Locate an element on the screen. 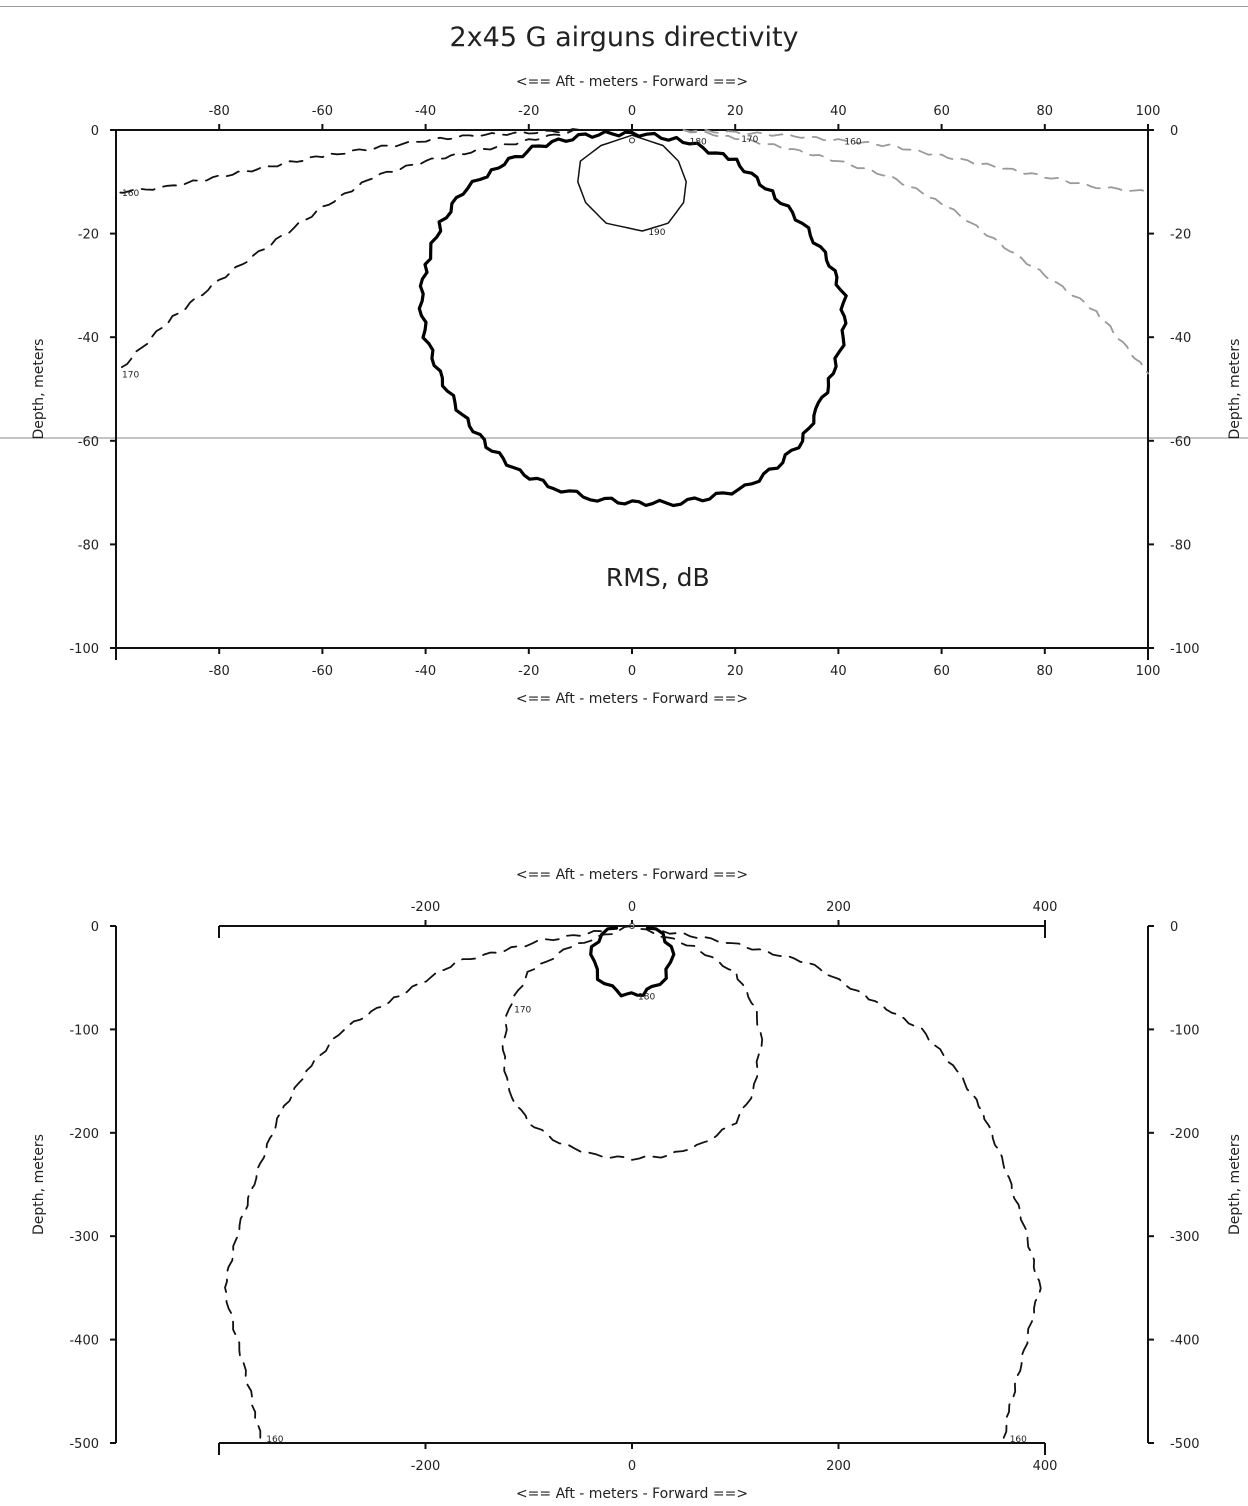 The width and height of the screenshot is (1248, 1506). x-tick-label-bottom: -80 is located at coordinates (219, 671).